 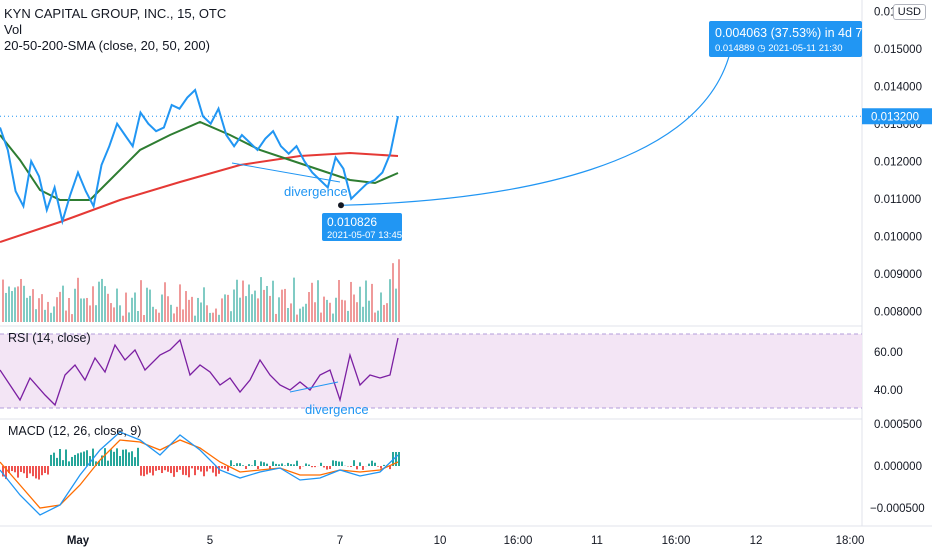 What do you see at coordinates (286, 172) in the screenshot?
I see `divergence-line-price` at bounding box center [286, 172].